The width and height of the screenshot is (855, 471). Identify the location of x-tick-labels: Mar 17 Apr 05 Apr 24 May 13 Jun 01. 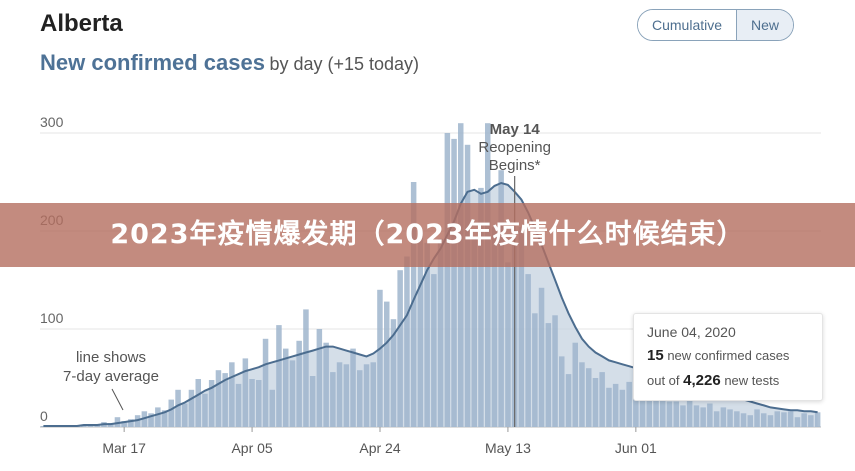
(379, 441).